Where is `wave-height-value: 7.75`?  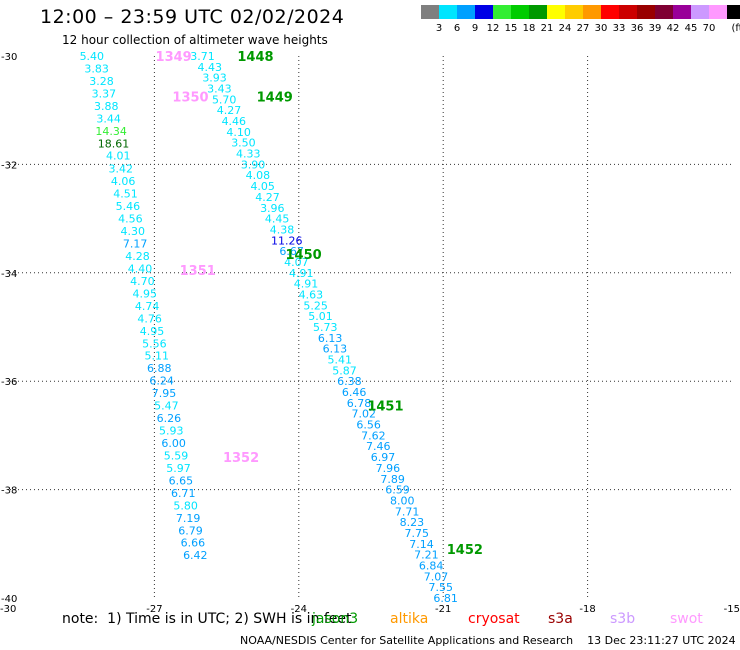
wave-height-value: 7.75 is located at coordinates (416, 533).